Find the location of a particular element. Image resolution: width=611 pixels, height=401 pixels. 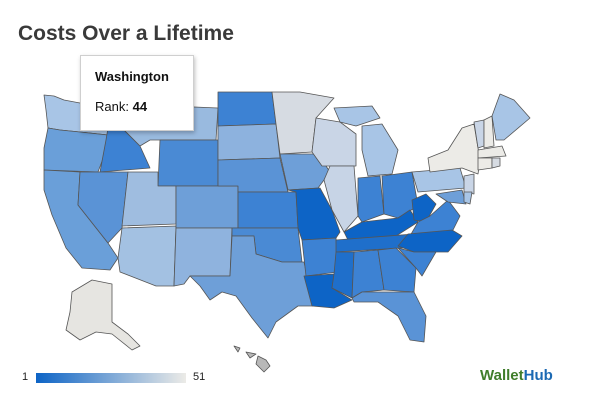

state-tooltip: Washington Rank: 44 is located at coordinates (137, 93).